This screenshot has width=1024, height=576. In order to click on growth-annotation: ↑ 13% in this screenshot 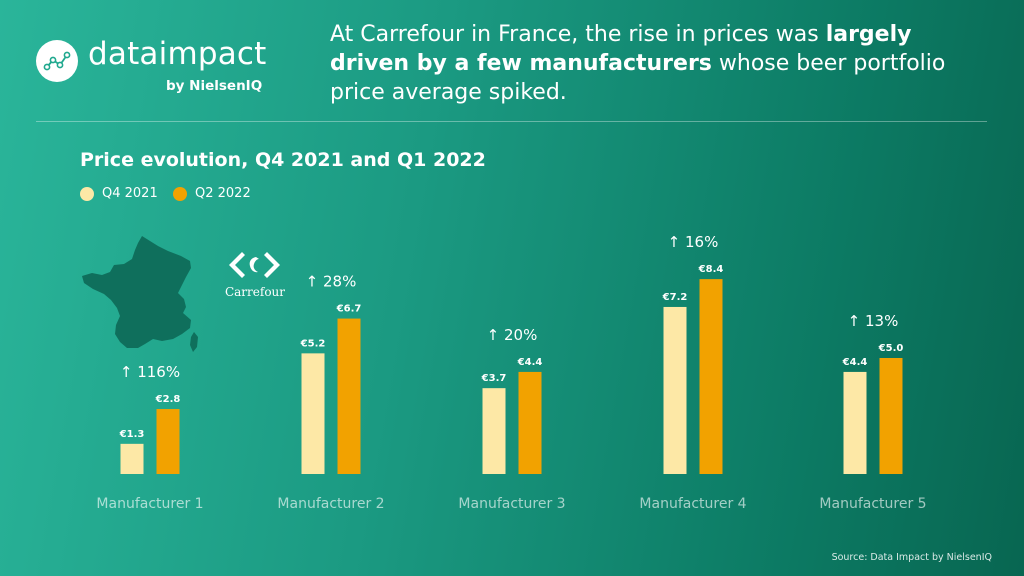, I will do `click(873, 321)`.